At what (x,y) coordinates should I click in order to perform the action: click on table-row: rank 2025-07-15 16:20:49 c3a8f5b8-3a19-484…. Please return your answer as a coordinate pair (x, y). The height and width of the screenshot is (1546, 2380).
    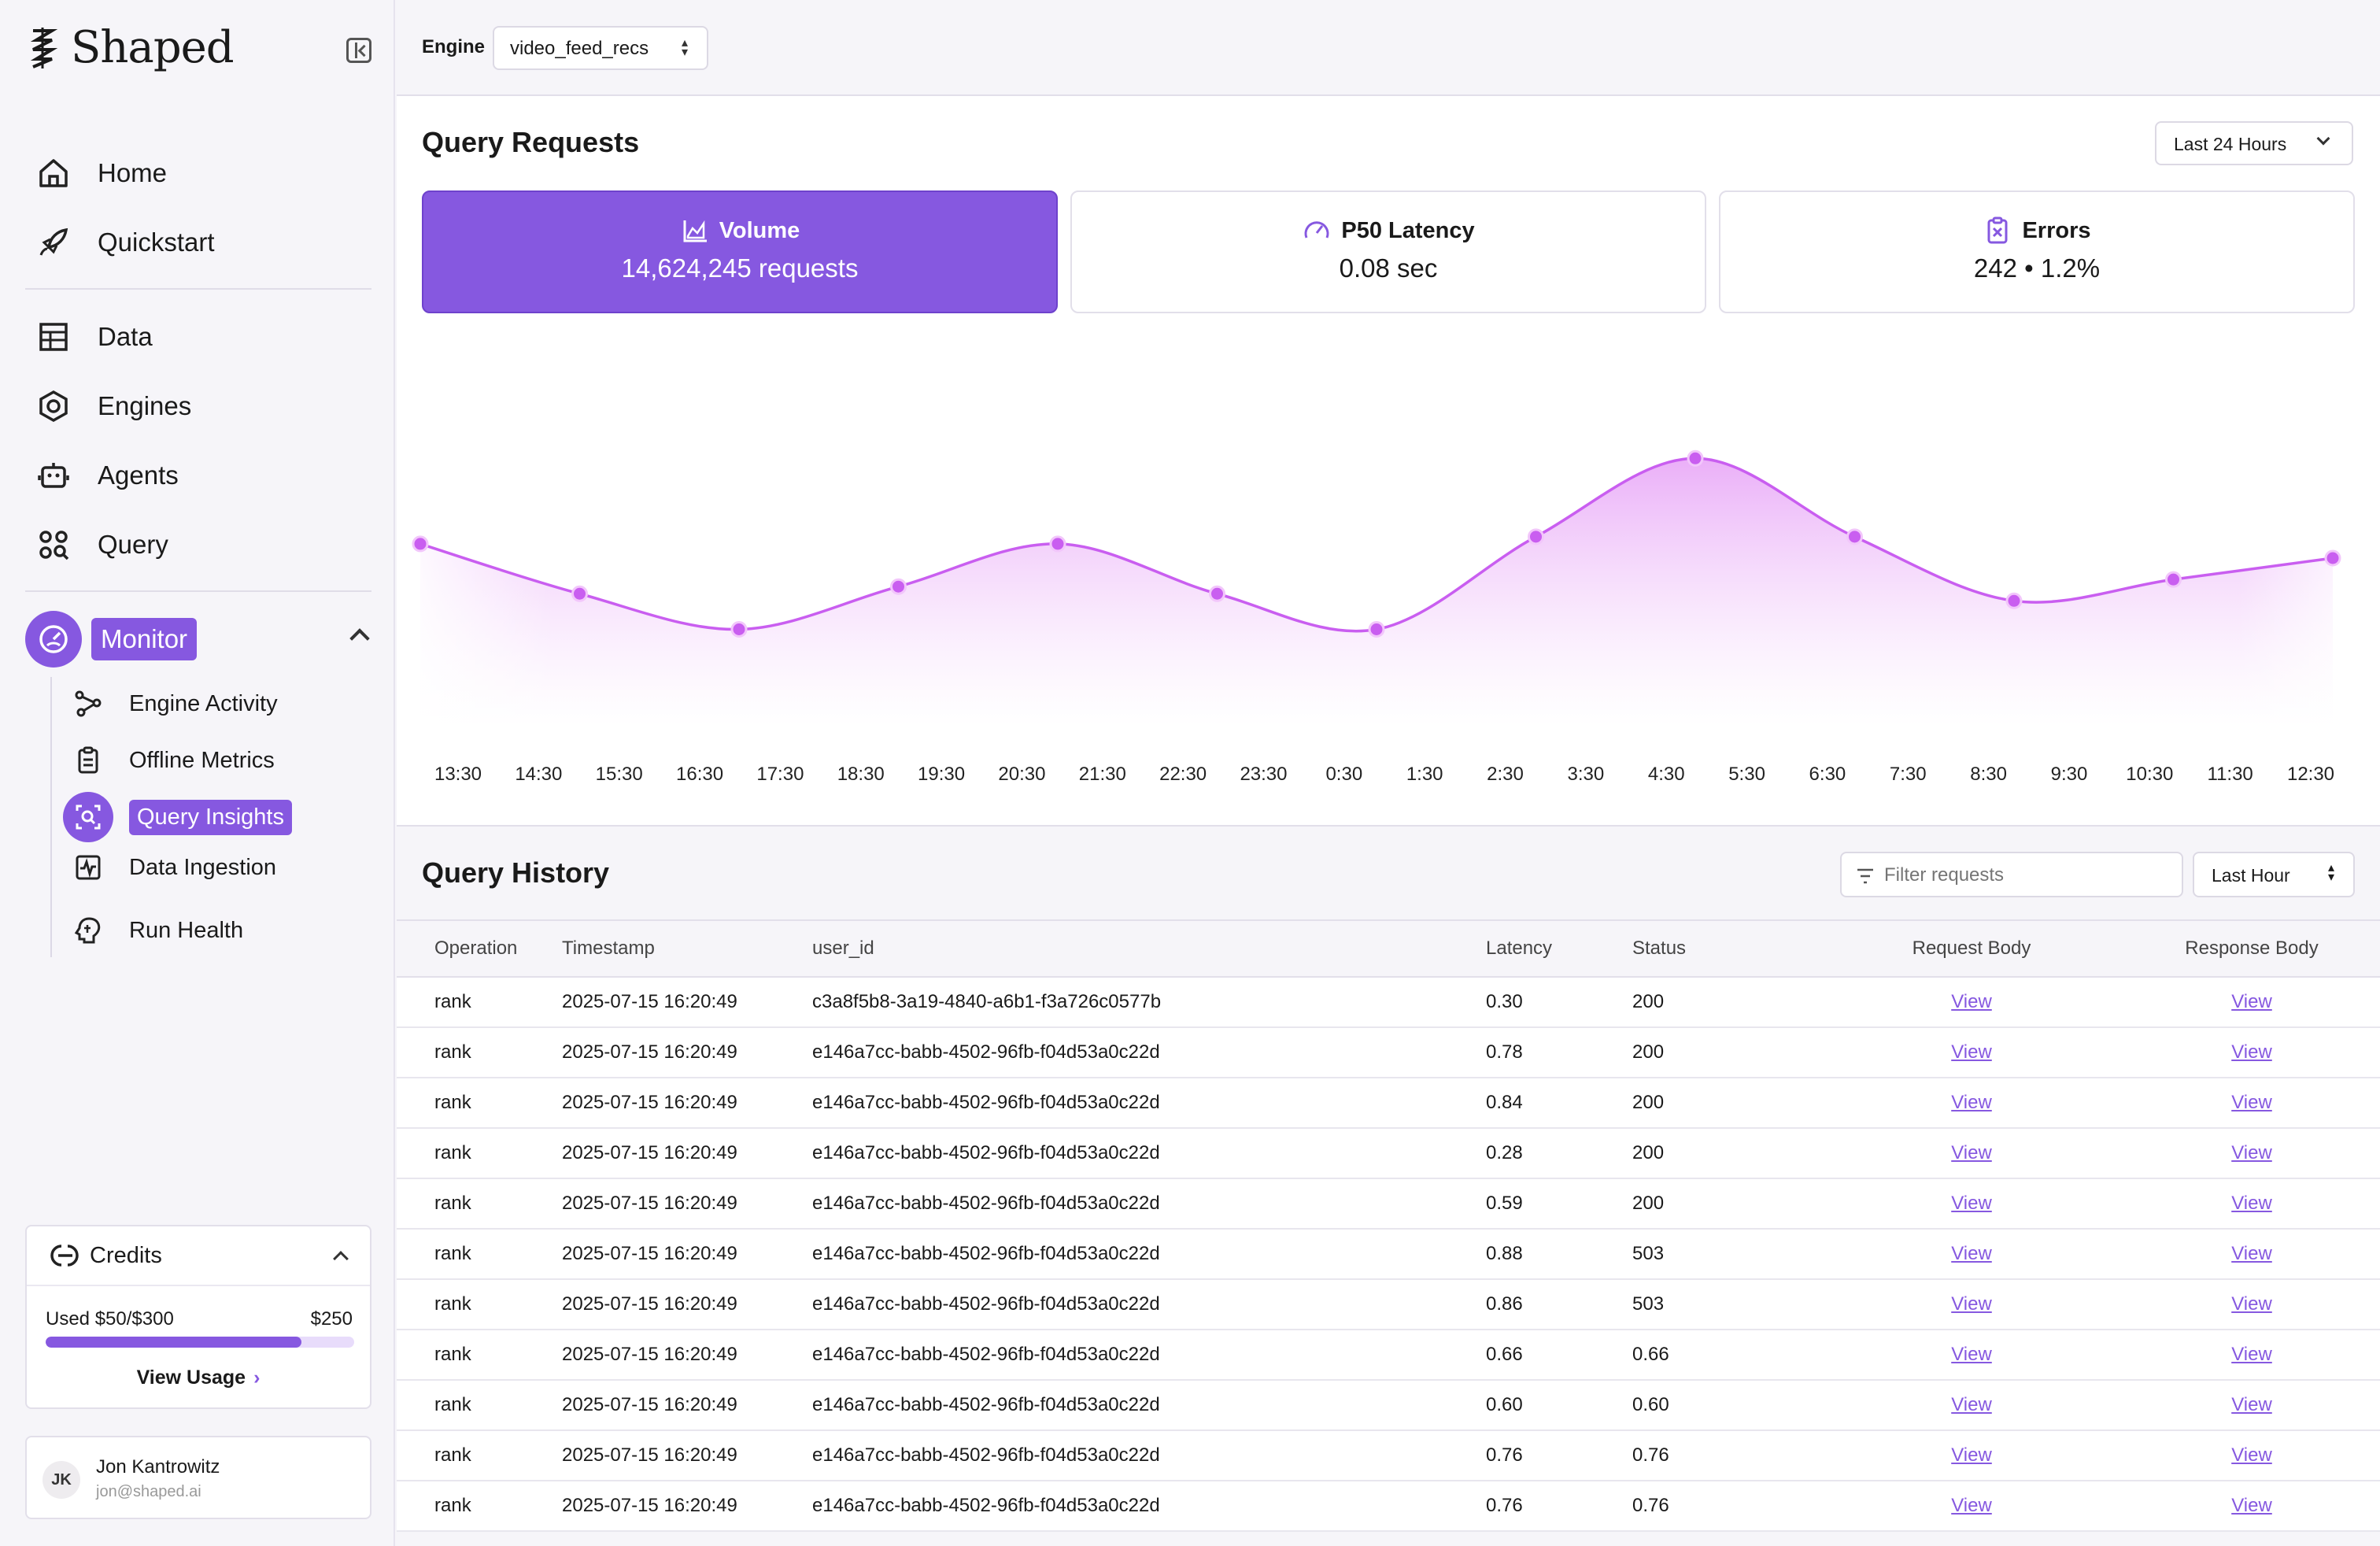
    Looking at the image, I should click on (1388, 1002).